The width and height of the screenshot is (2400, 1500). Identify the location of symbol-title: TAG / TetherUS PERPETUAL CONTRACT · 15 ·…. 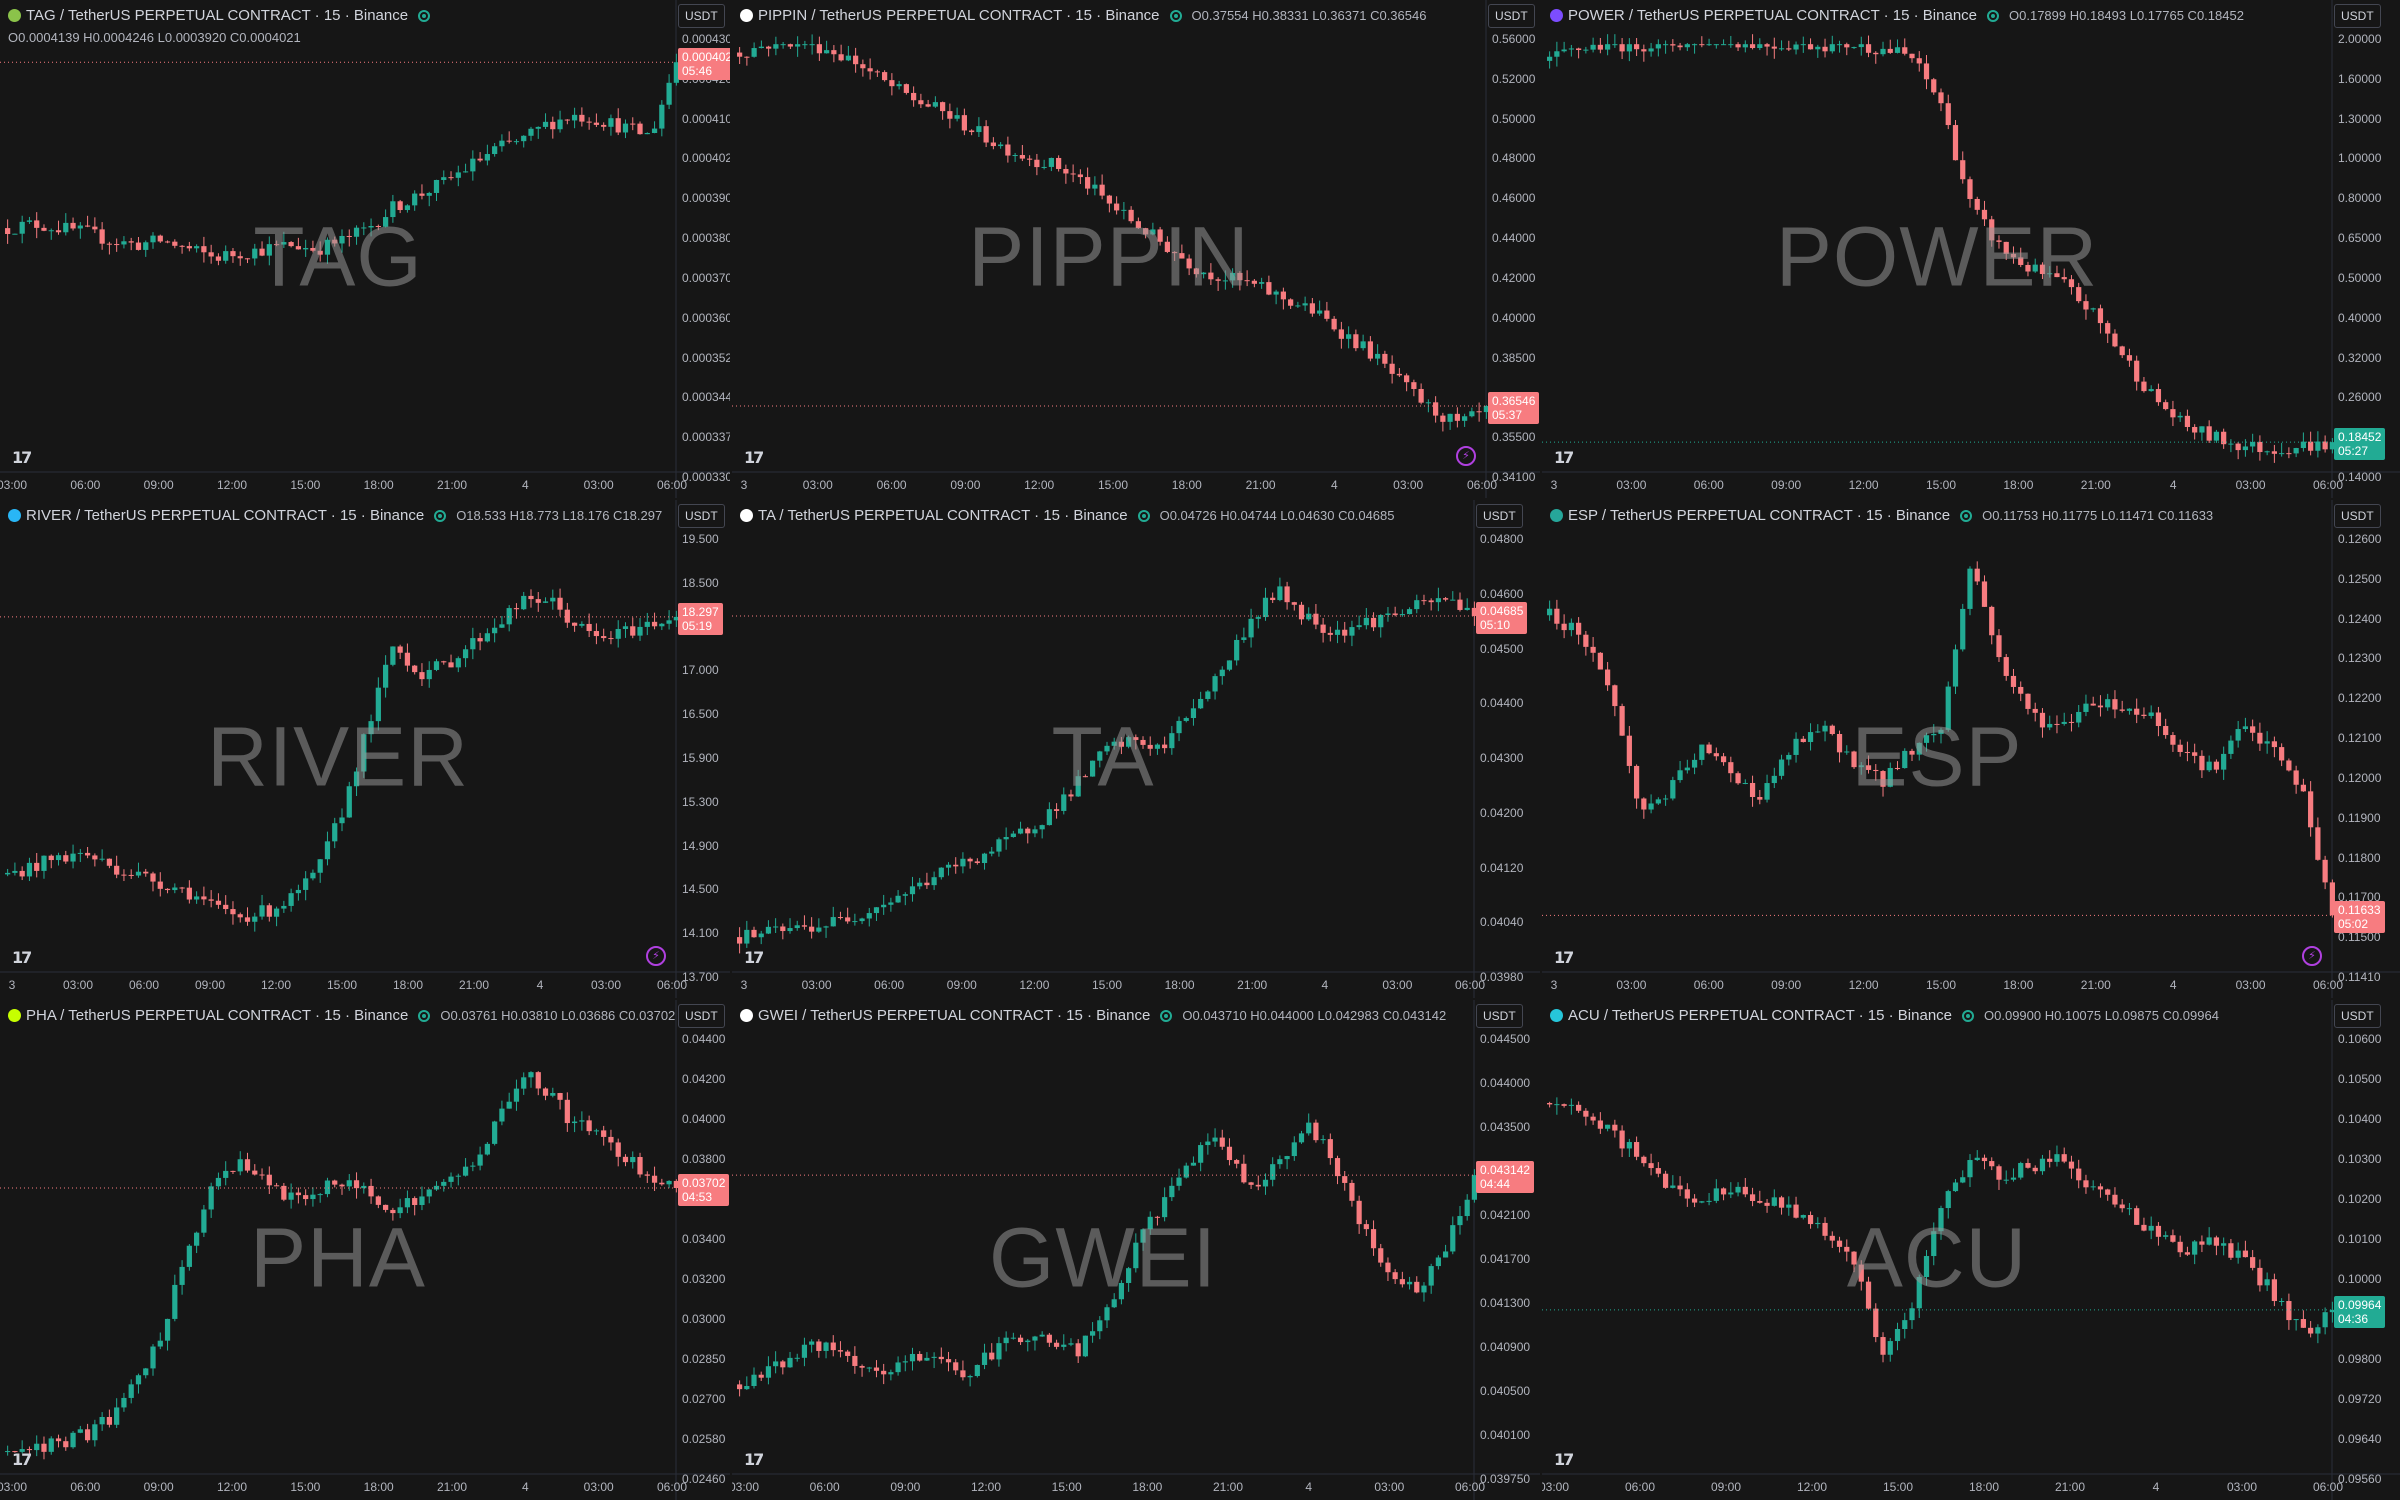
(217, 15).